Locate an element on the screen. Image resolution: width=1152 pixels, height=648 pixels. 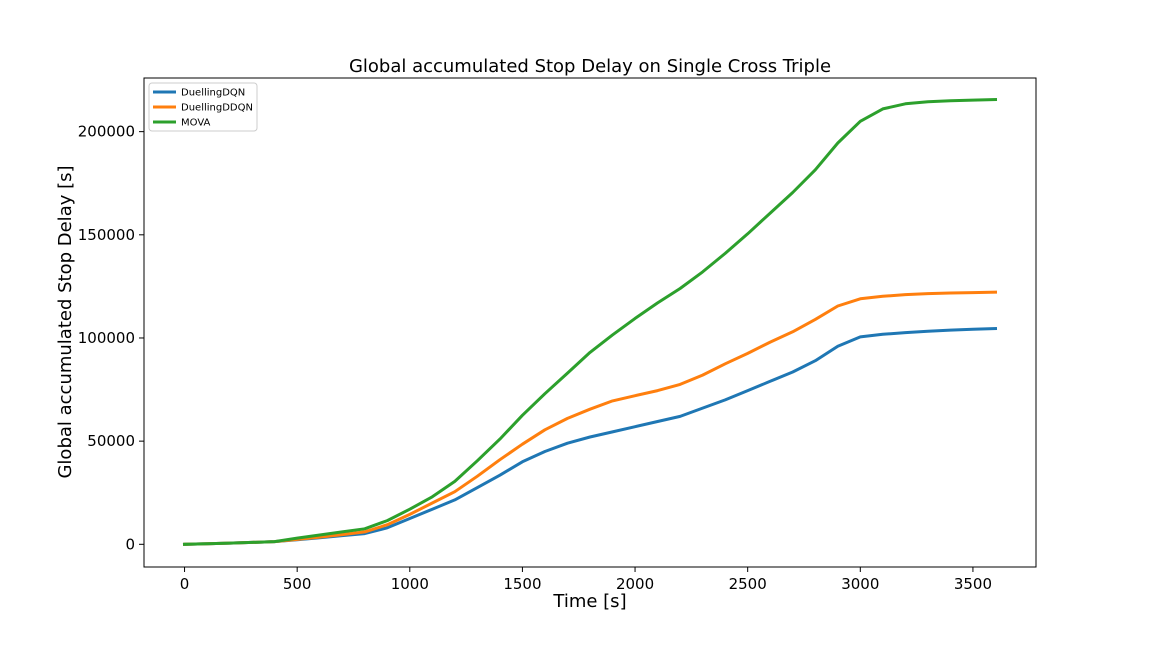
legend-label-1: DuellingDDQN is located at coordinates (217, 108).